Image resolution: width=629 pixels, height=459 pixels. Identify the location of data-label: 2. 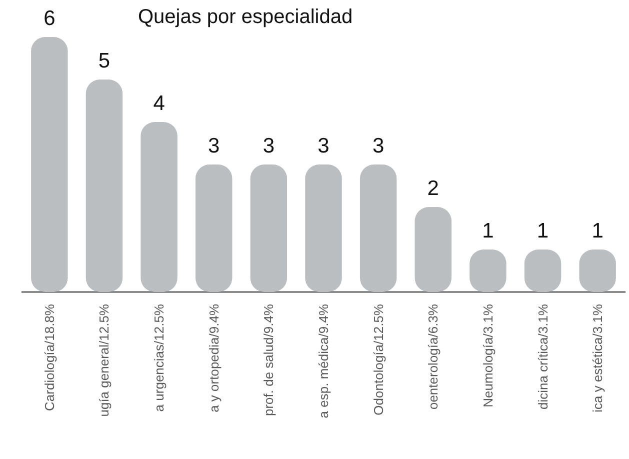
(433, 188).